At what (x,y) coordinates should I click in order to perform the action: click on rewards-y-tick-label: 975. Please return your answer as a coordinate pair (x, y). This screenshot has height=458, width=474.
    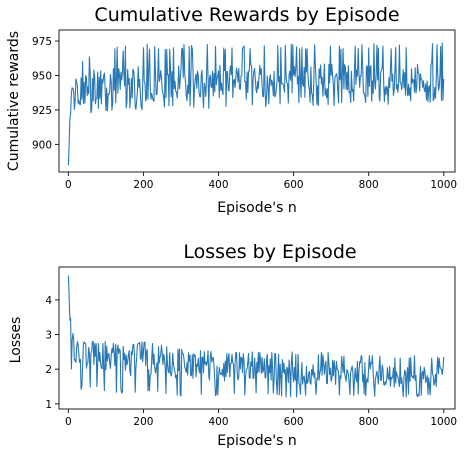
    Looking at the image, I should click on (42, 42).